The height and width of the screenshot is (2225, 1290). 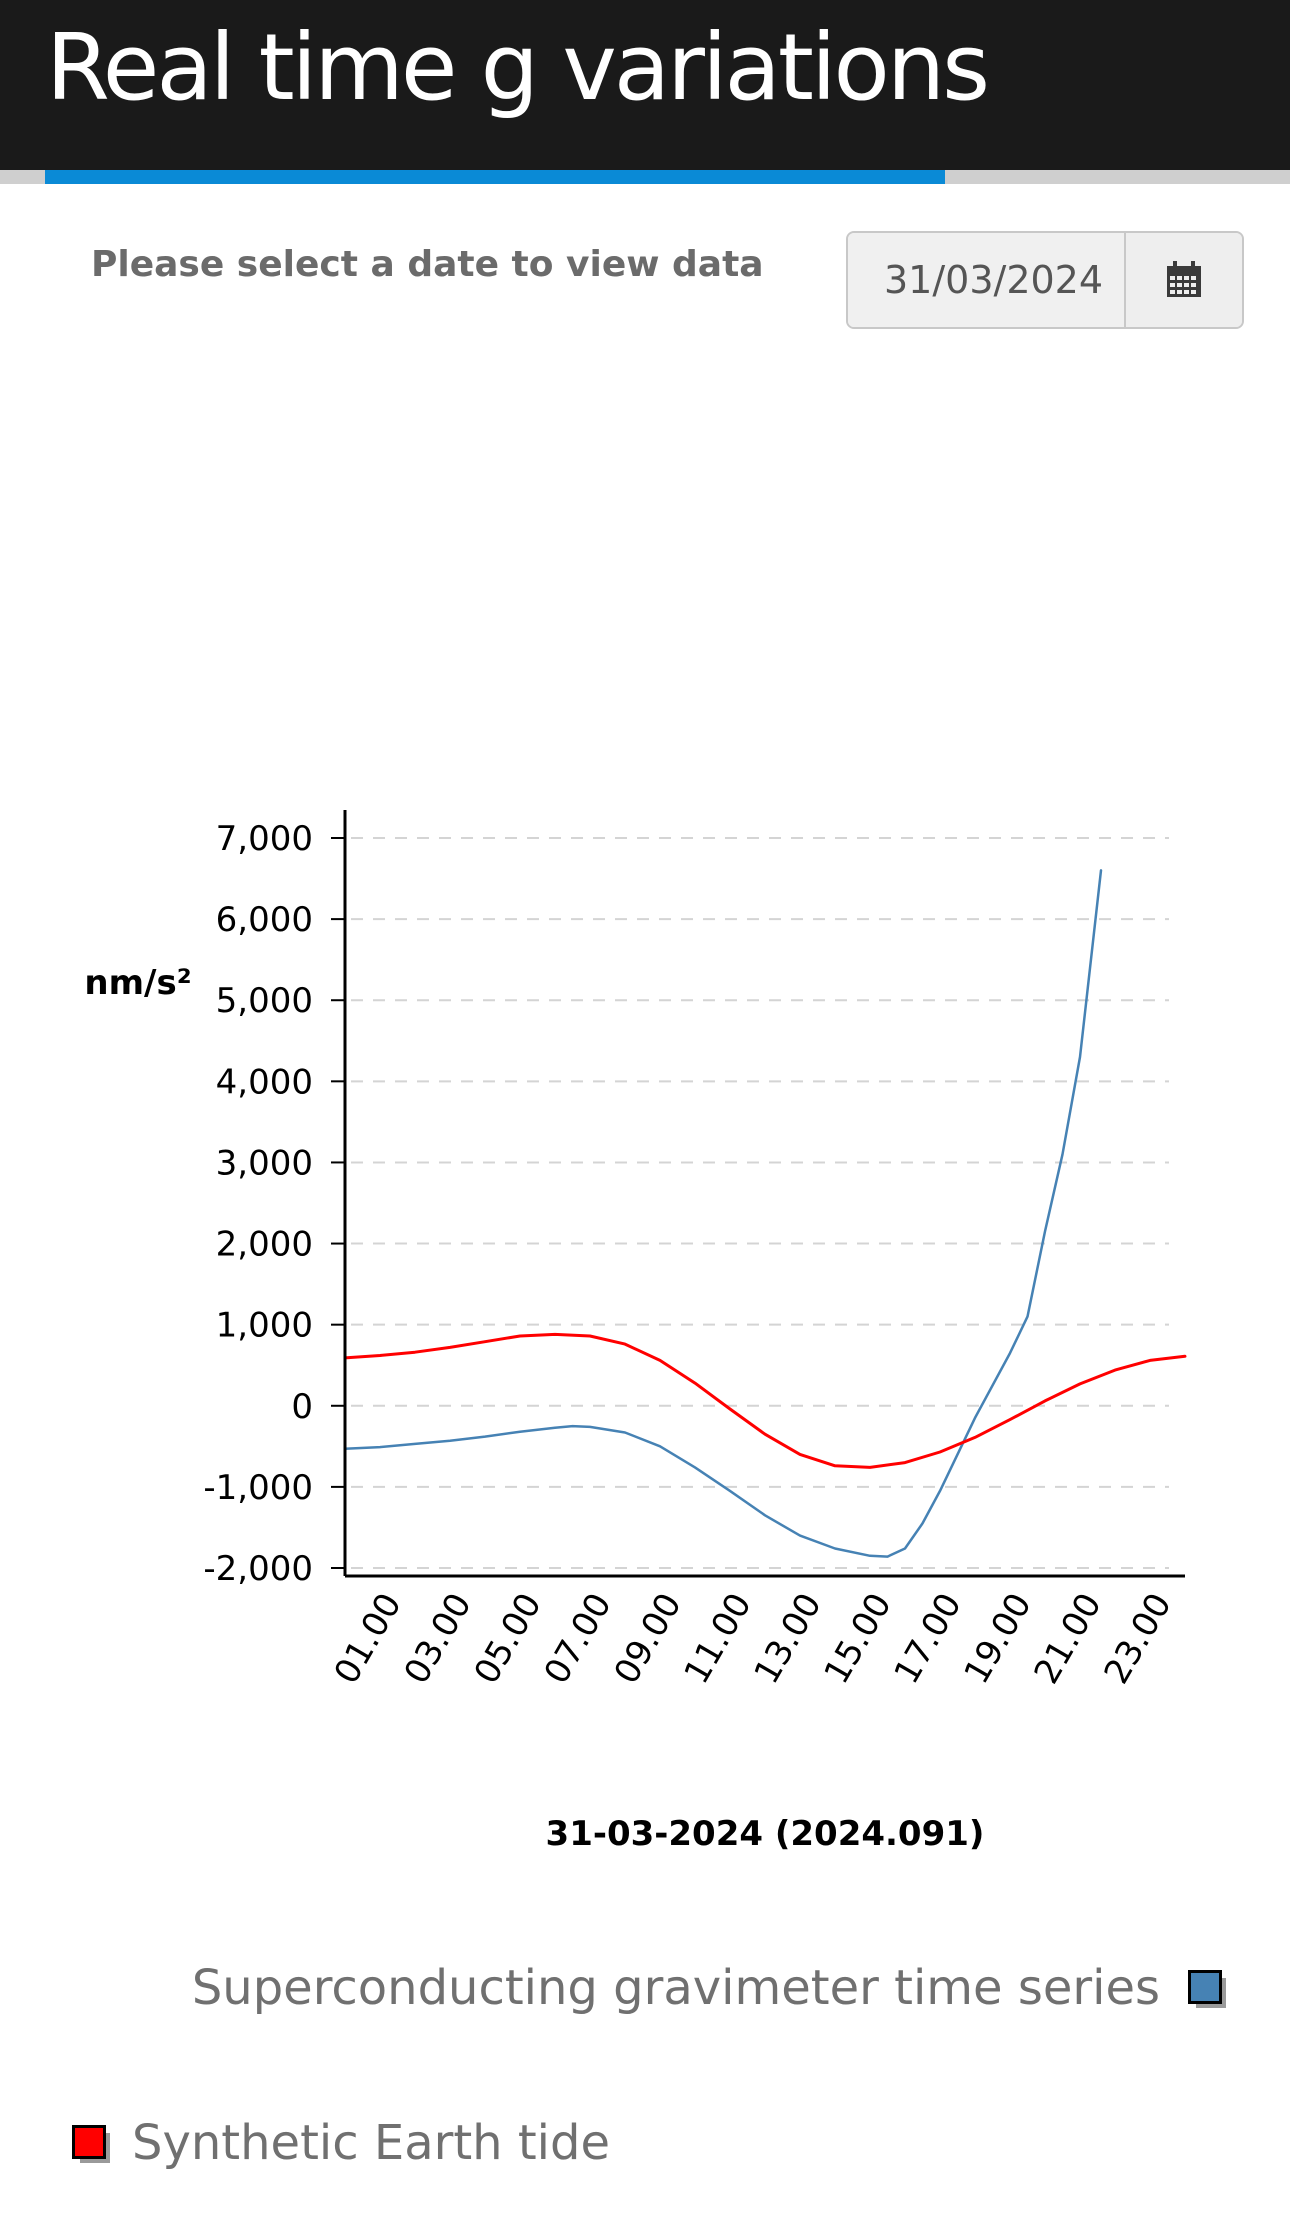 I want to click on calendar-icon, so click(x=1184, y=279).